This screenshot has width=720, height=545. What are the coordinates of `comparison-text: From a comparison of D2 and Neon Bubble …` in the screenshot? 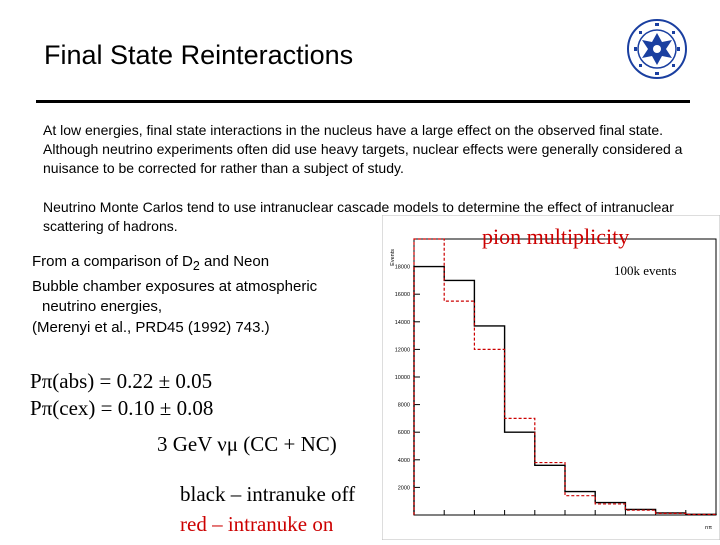 It's located at (174, 295).